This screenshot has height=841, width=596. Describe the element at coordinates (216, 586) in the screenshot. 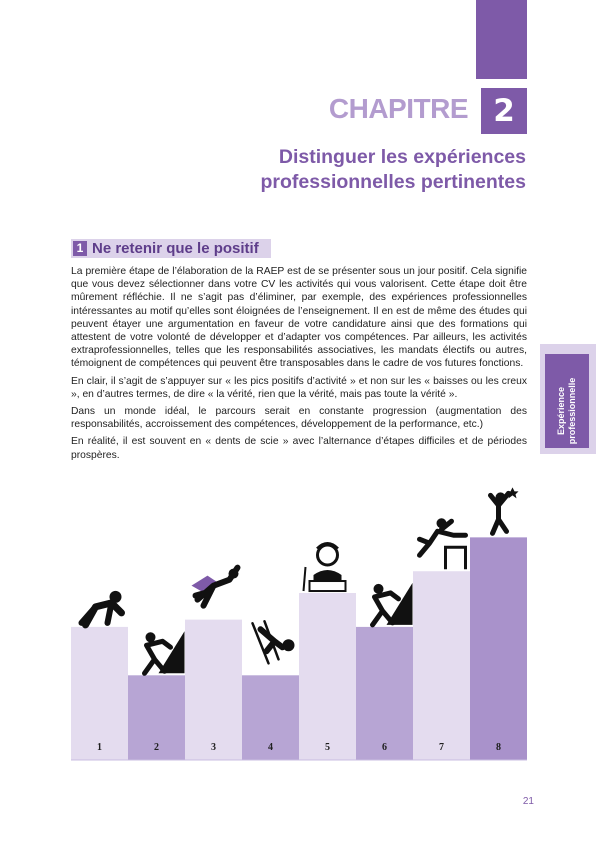

I see `superhero-flying-icon` at that location.